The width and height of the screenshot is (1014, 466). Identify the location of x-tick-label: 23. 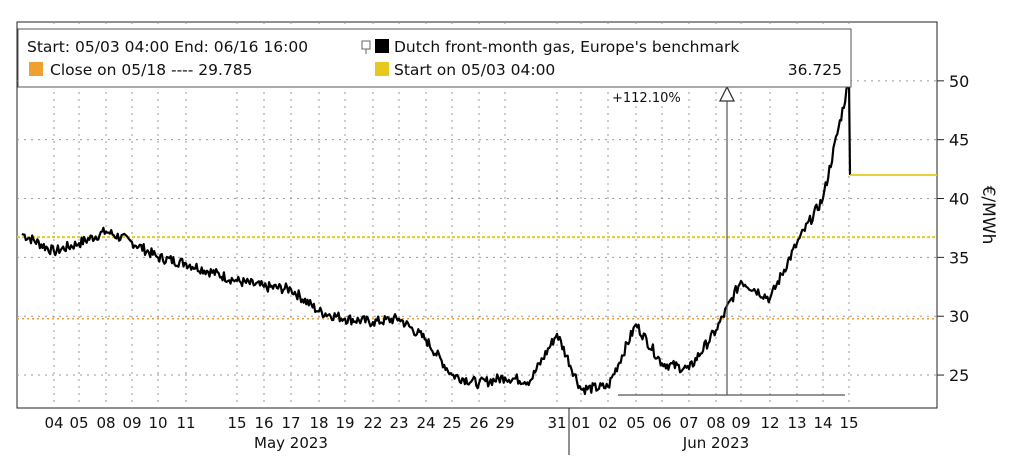
(398, 423).